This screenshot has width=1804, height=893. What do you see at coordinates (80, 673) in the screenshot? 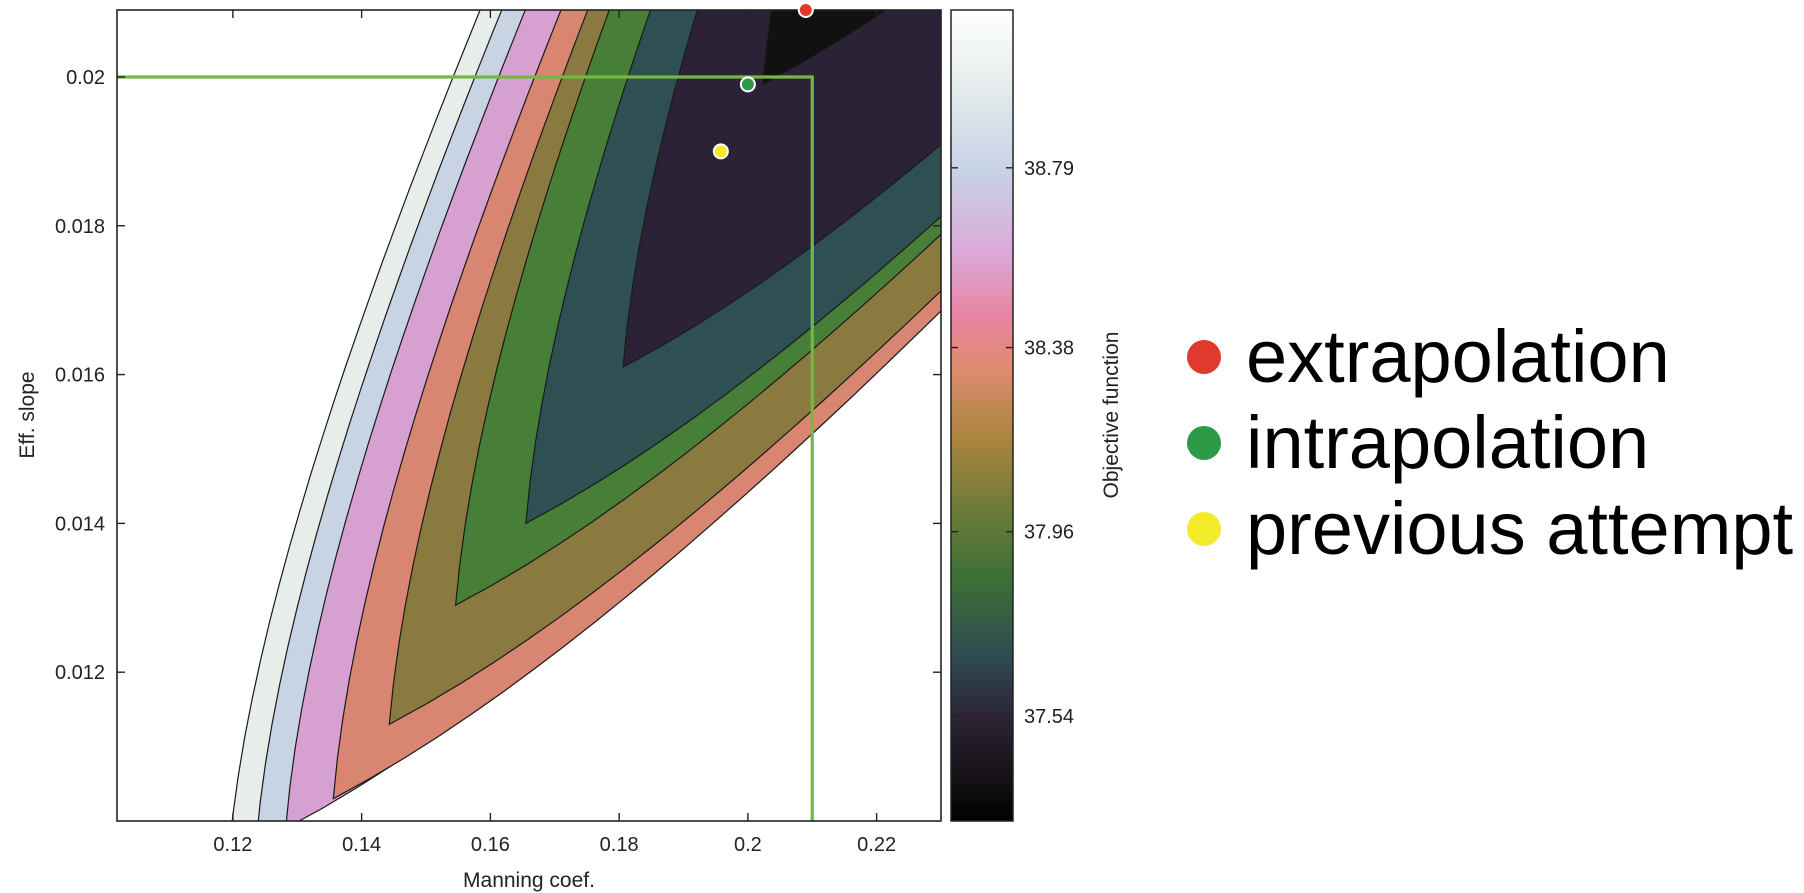
I see `y-tick-label: 0.012` at bounding box center [80, 673].